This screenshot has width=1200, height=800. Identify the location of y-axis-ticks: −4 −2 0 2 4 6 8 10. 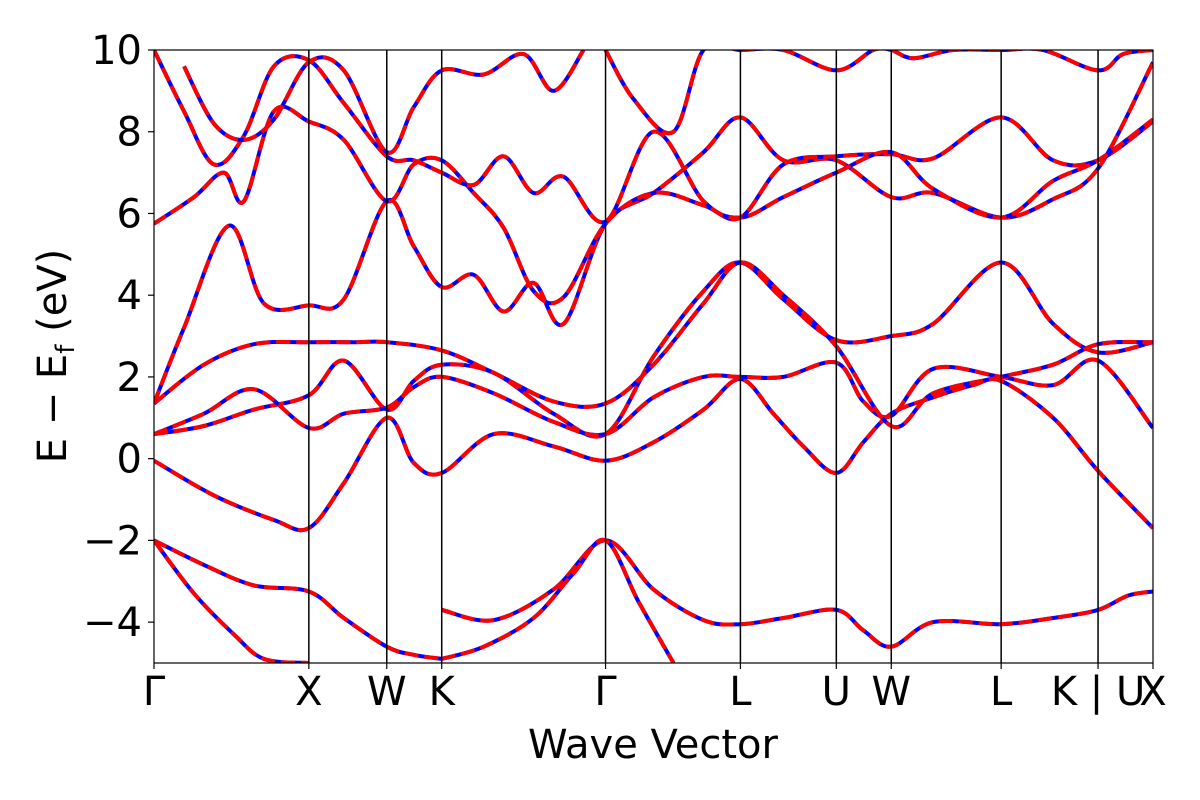
(118, 337).